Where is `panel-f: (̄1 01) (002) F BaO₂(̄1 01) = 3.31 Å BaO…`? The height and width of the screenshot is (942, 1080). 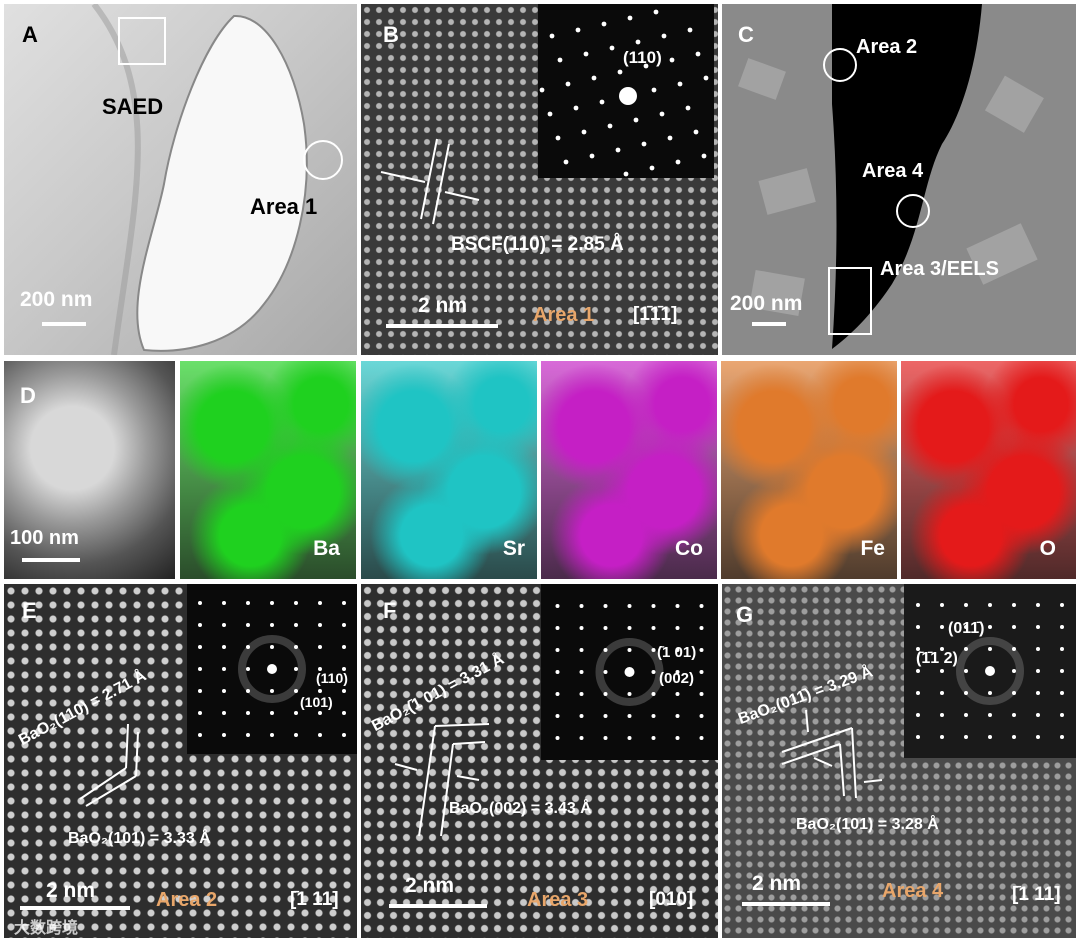 panel-f: (̄1 01) (002) F BaO₂(̄1 01) = 3.31 Å BaO… is located at coordinates (539, 761).